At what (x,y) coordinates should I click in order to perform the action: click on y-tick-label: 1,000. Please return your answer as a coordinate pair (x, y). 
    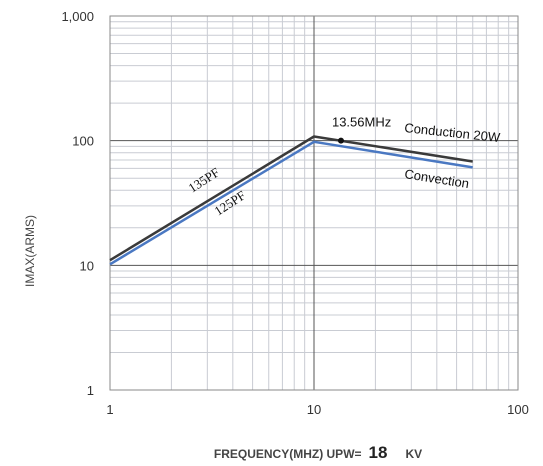
    Looking at the image, I should click on (77, 16).